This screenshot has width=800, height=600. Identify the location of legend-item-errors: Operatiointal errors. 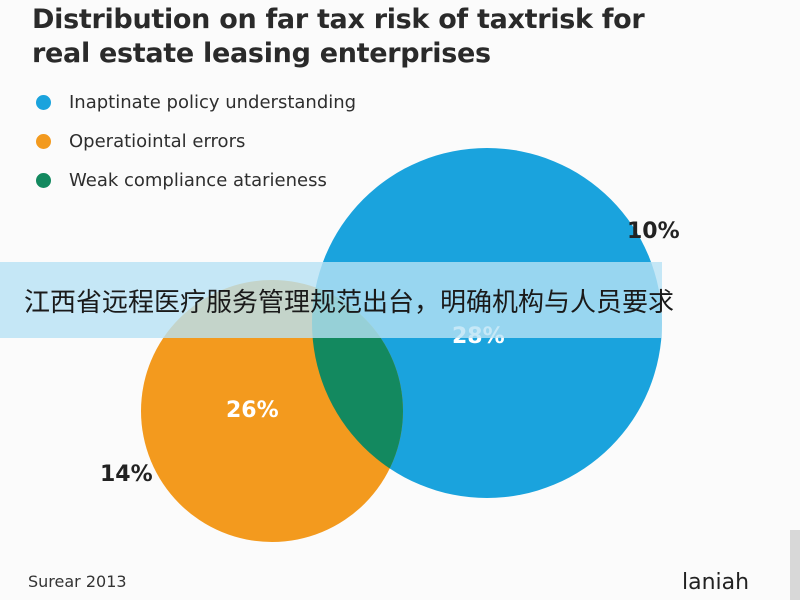
(140, 141).